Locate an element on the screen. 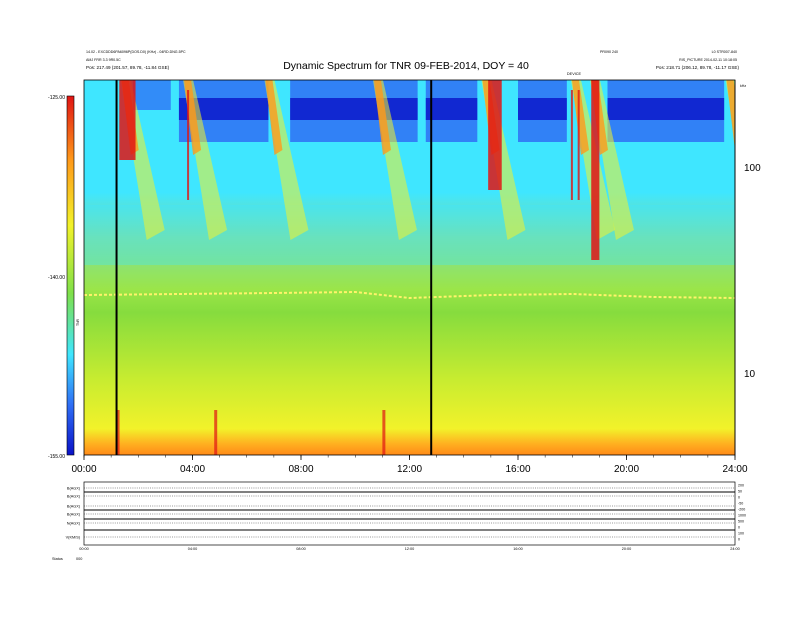 This screenshot has height=617, width=792. right-axis-unit: kHz is located at coordinates (743, 86).